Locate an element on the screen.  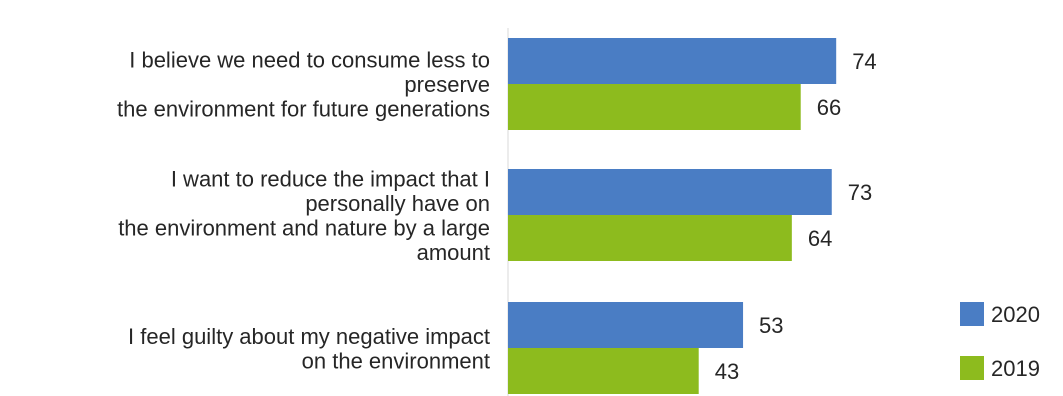
category-label-line: personally have on is located at coordinates (397, 203).